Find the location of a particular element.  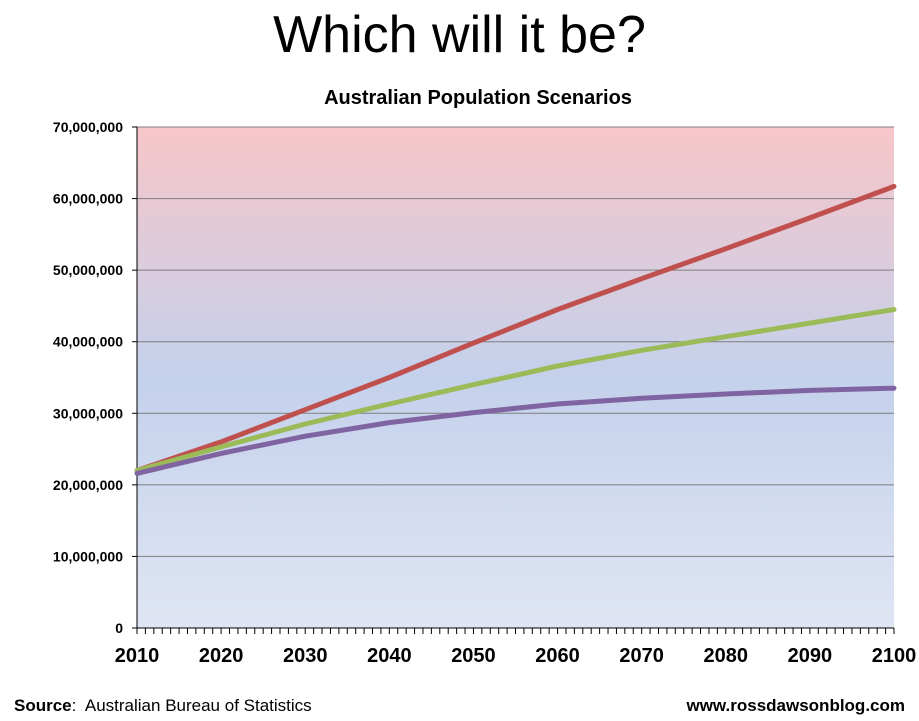

website-link: www.rossdawsonblog.com is located at coordinates (795, 705).